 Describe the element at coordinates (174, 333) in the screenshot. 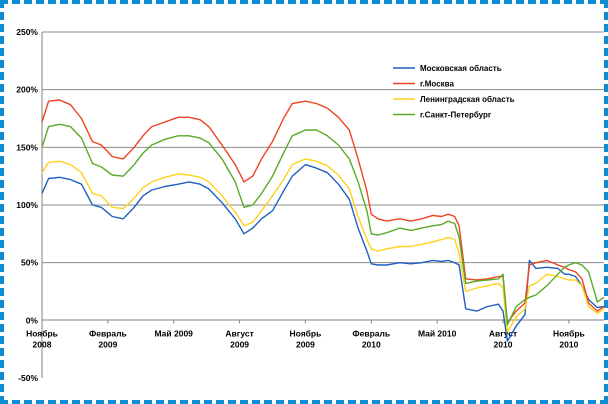

I see `x-tick-label: Май 2009` at that location.